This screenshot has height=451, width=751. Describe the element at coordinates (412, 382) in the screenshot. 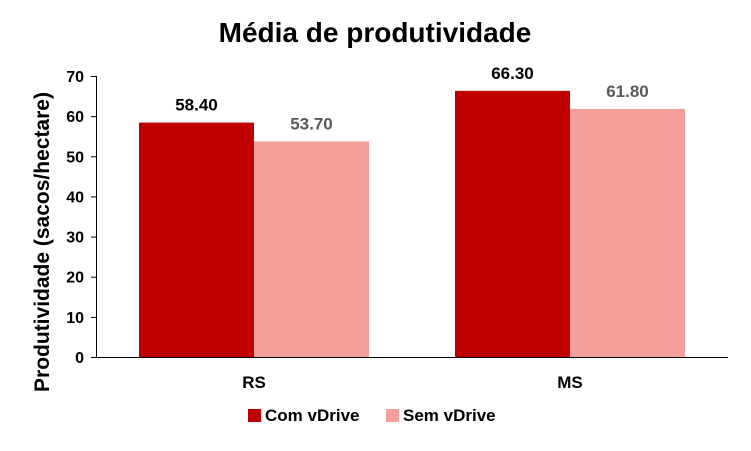

I see `x-axis-categories: RS MS` at that location.